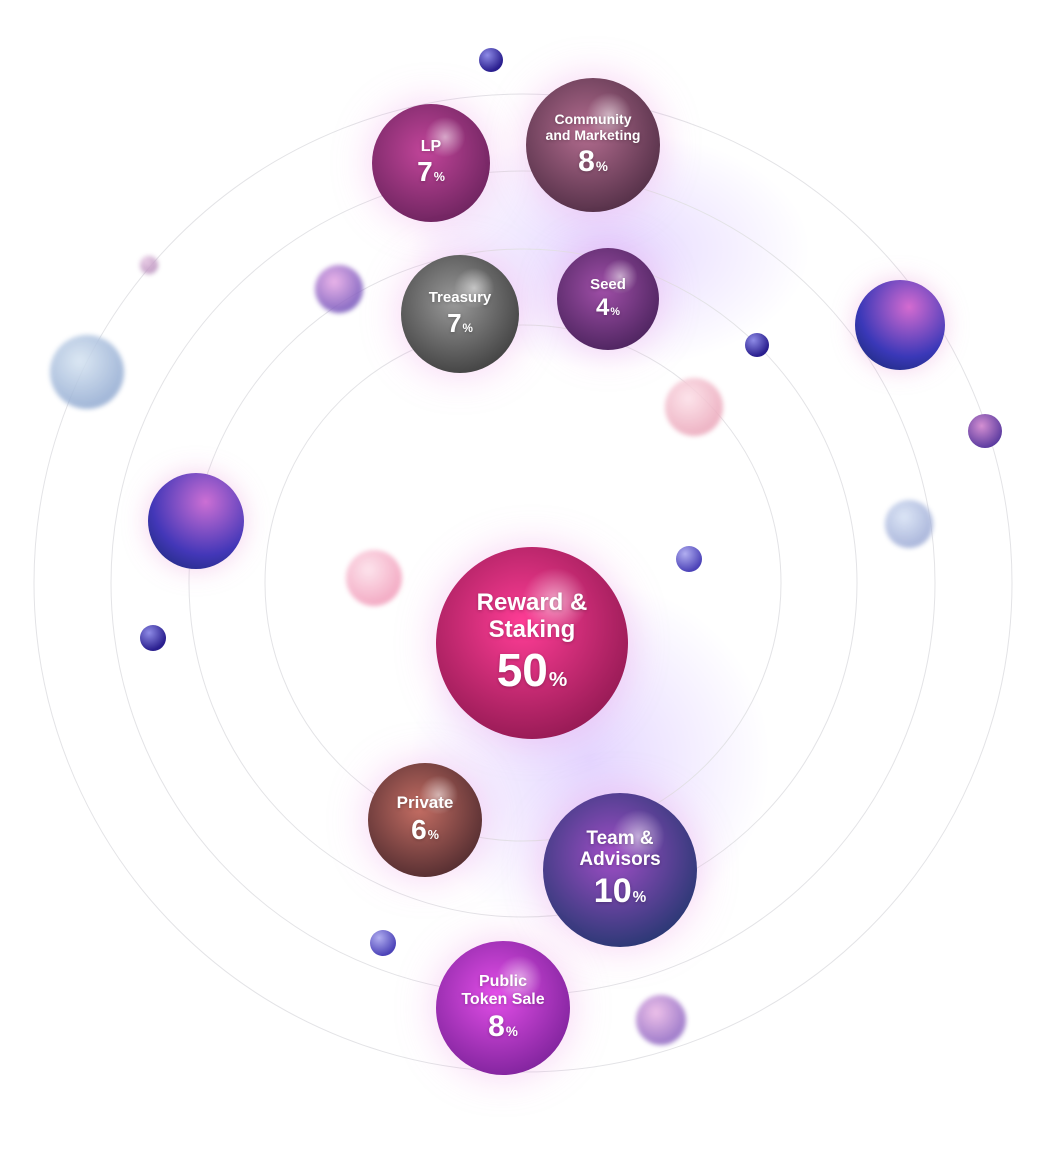 The width and height of the screenshot is (1054, 1165). I want to click on allocation-percentage: 50%, so click(532, 670).